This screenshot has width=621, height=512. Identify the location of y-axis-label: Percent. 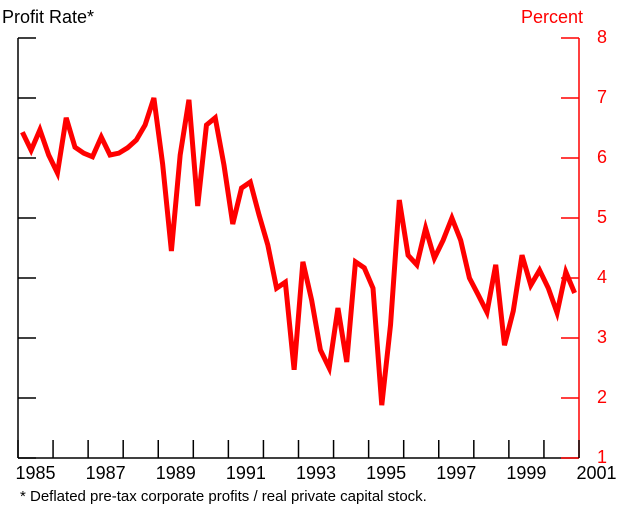
(552, 17).